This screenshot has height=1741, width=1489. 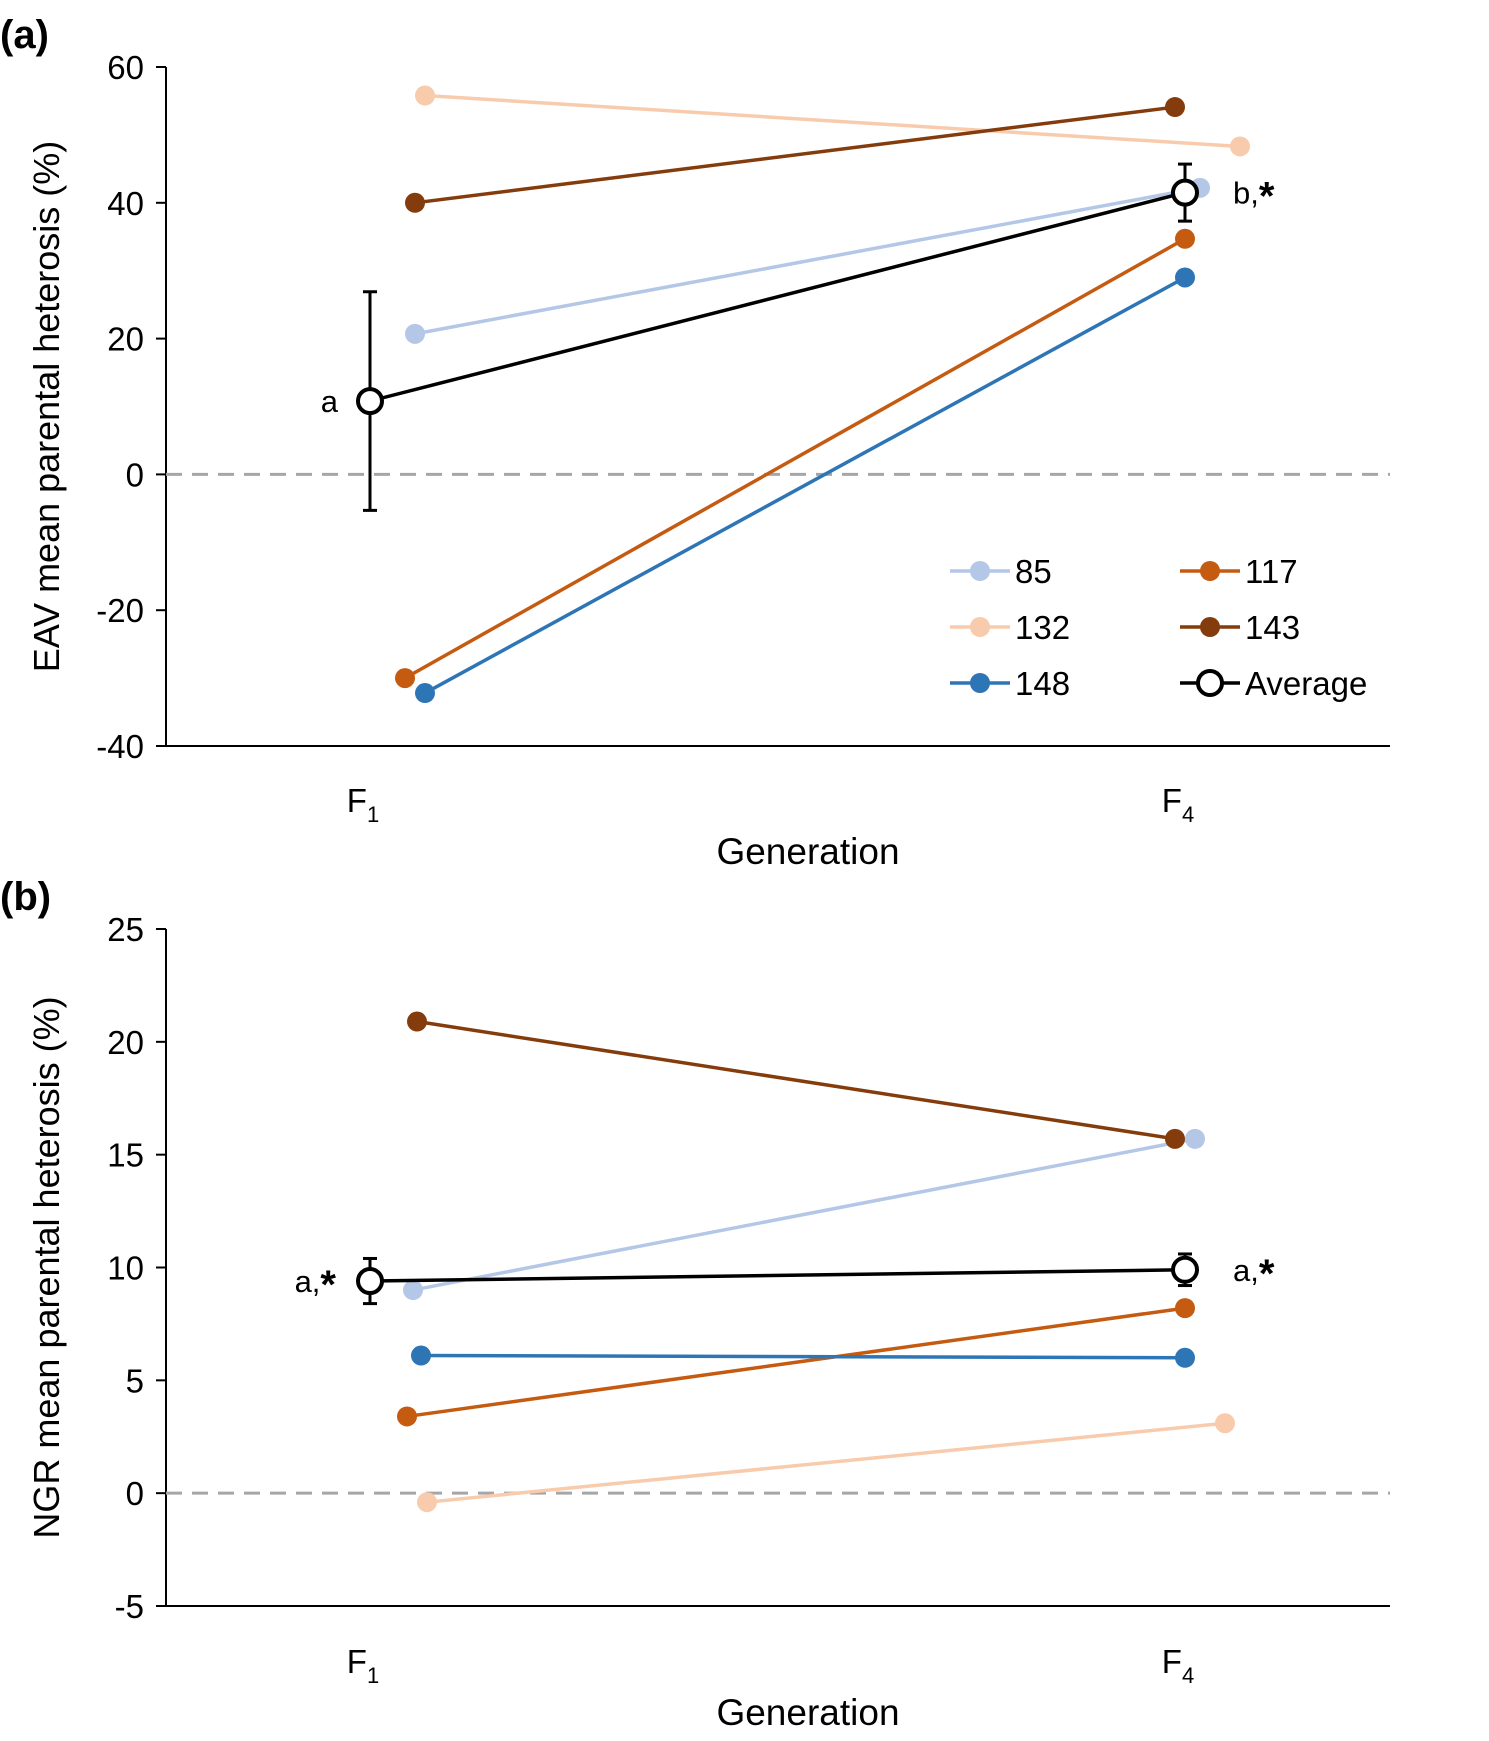 I want to click on legend-label: 85, so click(x=1033, y=571).